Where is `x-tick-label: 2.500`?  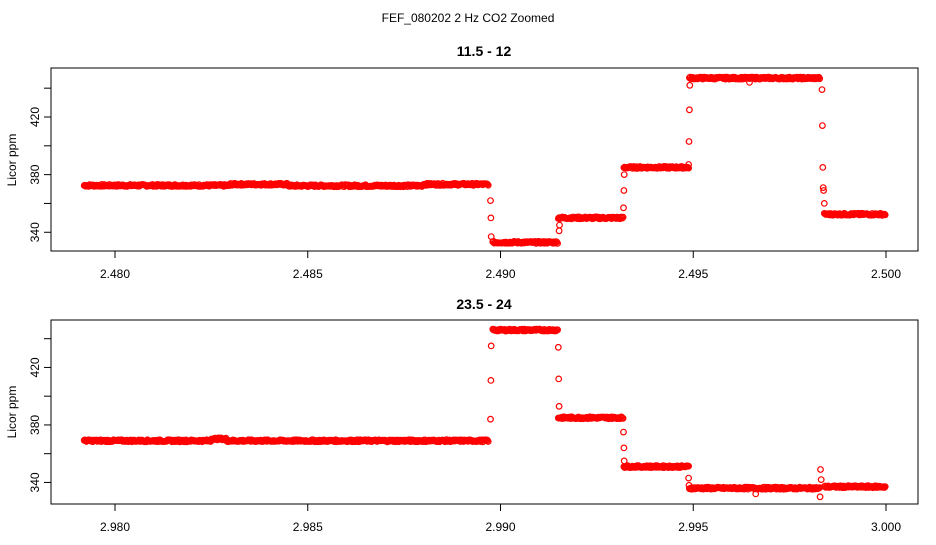
x-tick-label: 2.500 is located at coordinates (886, 274).